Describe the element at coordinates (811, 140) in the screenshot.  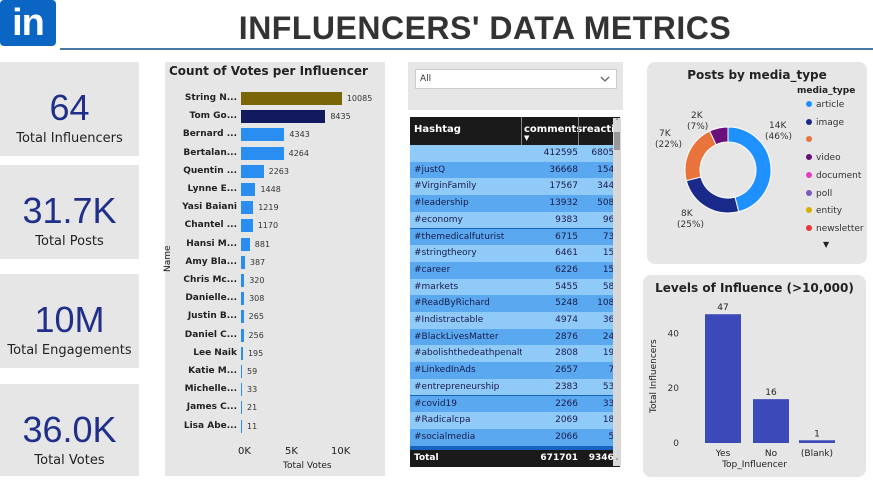
I see `legend-item` at that location.